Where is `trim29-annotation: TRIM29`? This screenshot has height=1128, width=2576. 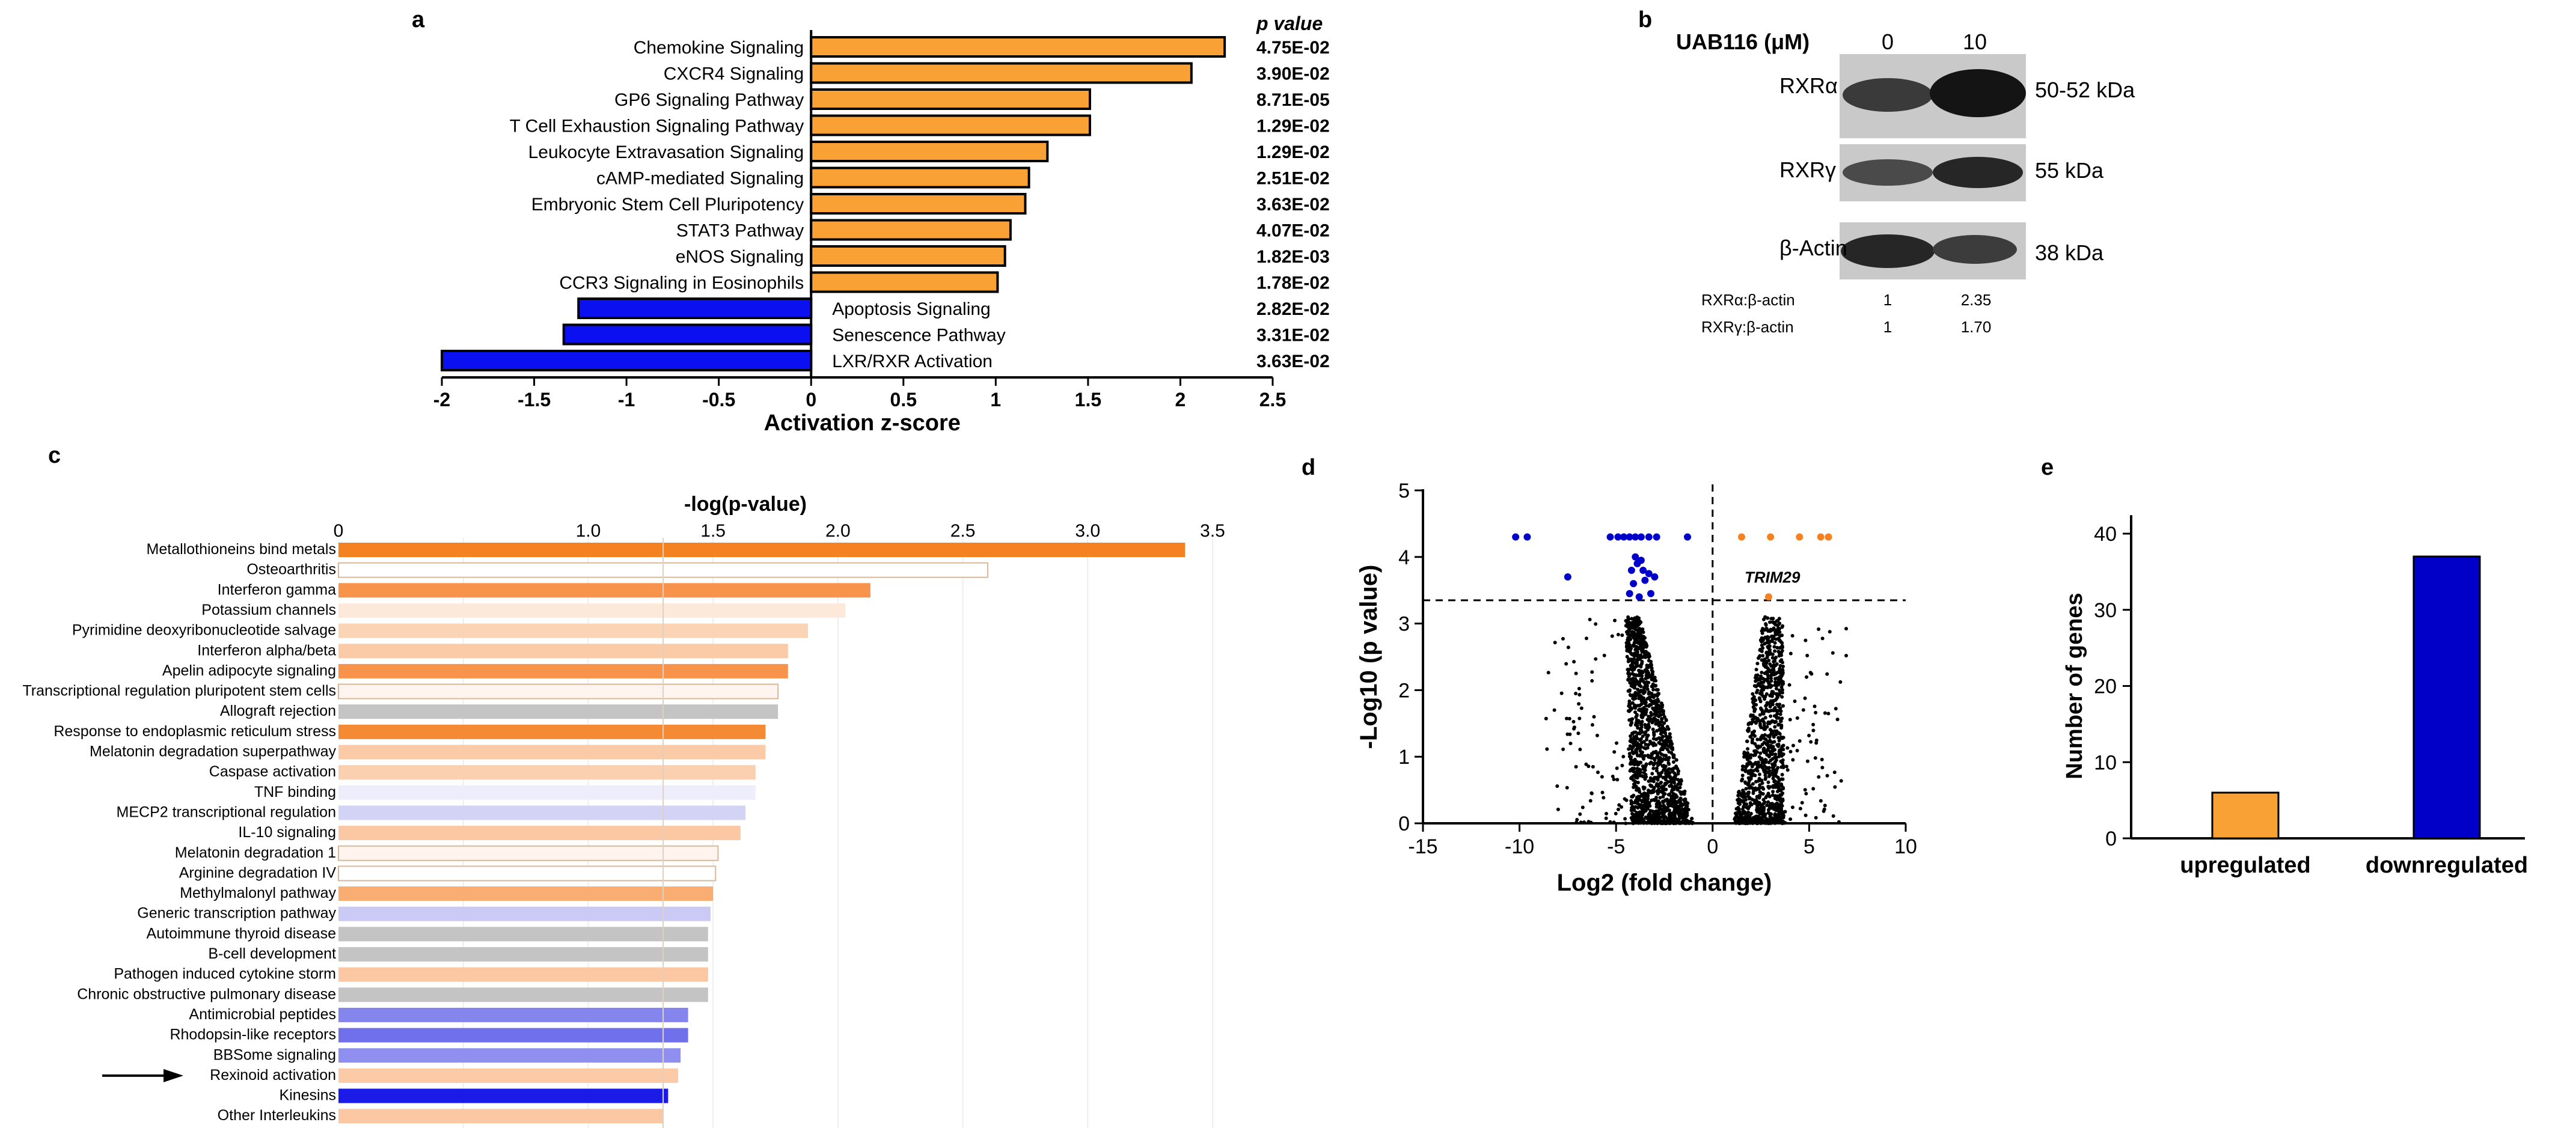 trim29-annotation: TRIM29 is located at coordinates (1772, 577).